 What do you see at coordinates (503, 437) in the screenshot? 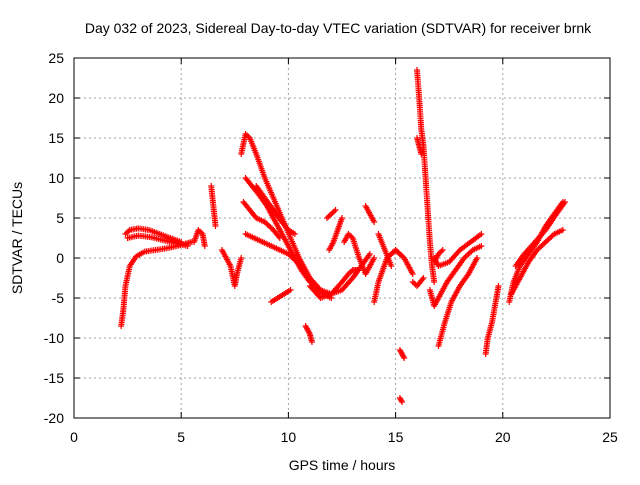
I see `x-tick-label: 20` at bounding box center [503, 437].